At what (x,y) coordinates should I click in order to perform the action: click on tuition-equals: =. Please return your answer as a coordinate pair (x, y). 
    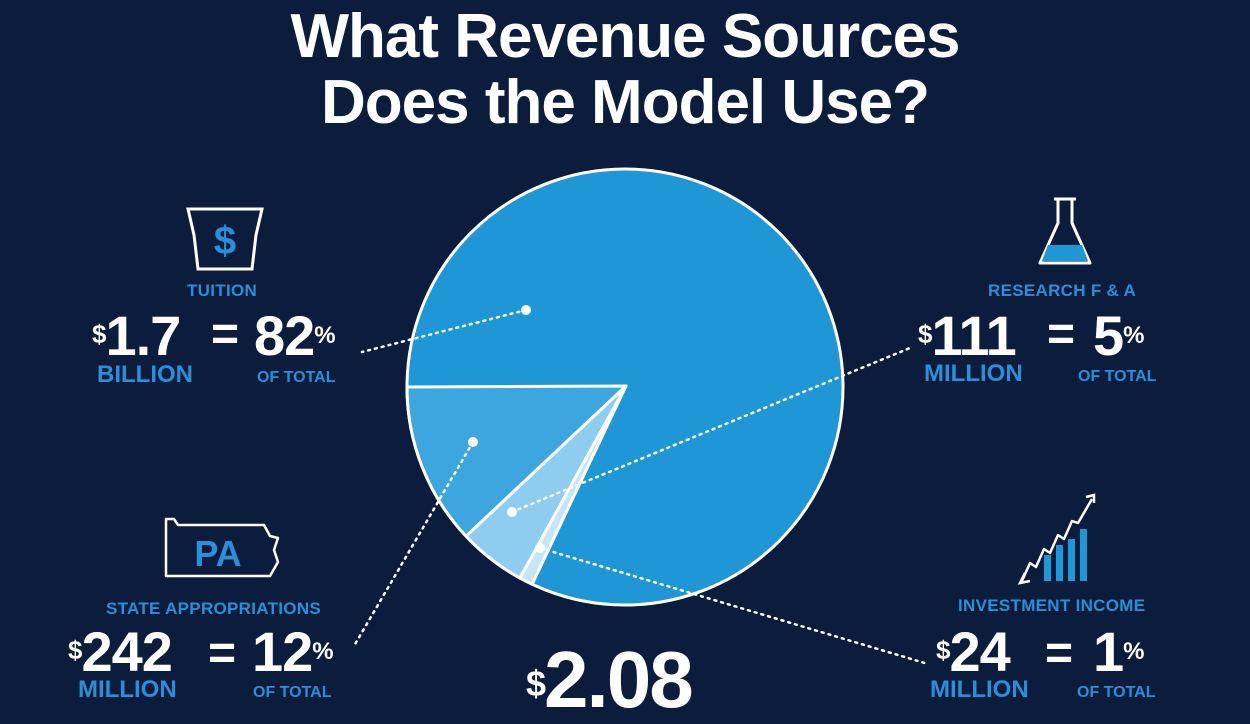
    Looking at the image, I should click on (225, 334).